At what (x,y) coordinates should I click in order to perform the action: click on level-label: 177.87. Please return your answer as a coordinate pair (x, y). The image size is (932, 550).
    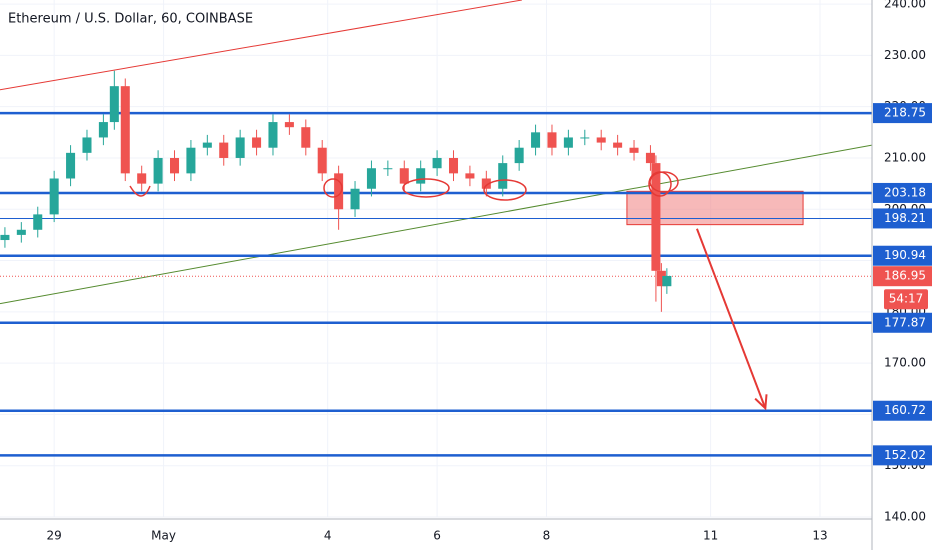
    Looking at the image, I should click on (905, 322).